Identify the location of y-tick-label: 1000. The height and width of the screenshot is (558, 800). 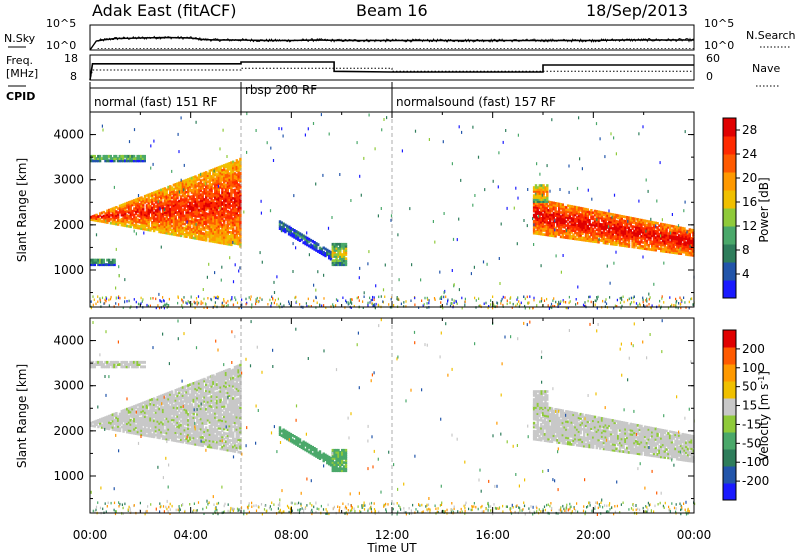
(68, 270).